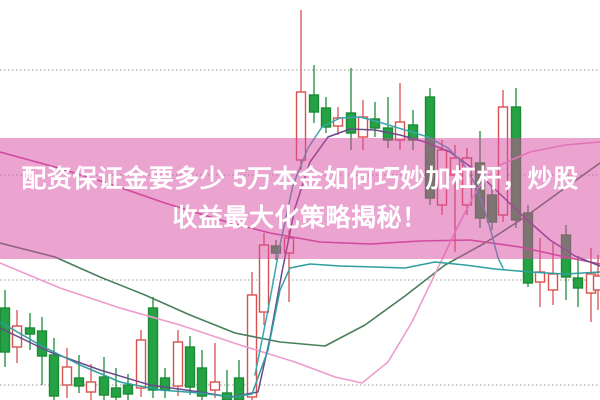 This screenshot has height=400, width=600. What do you see at coordinates (300, 178) in the screenshot?
I see `headline-line-1: 配资保证金要多少 5万本金如何巧妙加杠杆，炒股` at bounding box center [300, 178].